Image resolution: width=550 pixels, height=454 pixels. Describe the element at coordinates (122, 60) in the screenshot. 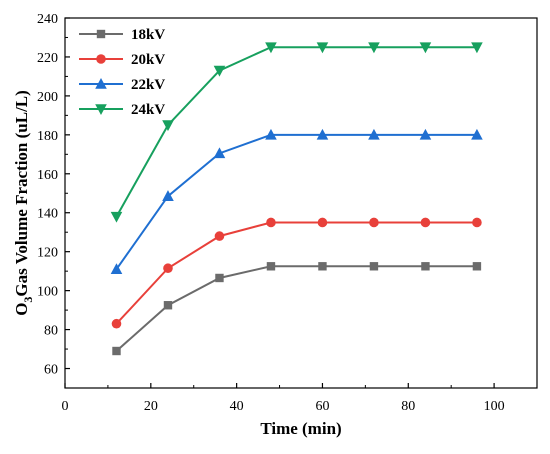

I see `legend-item-20kv: 20kV` at that location.